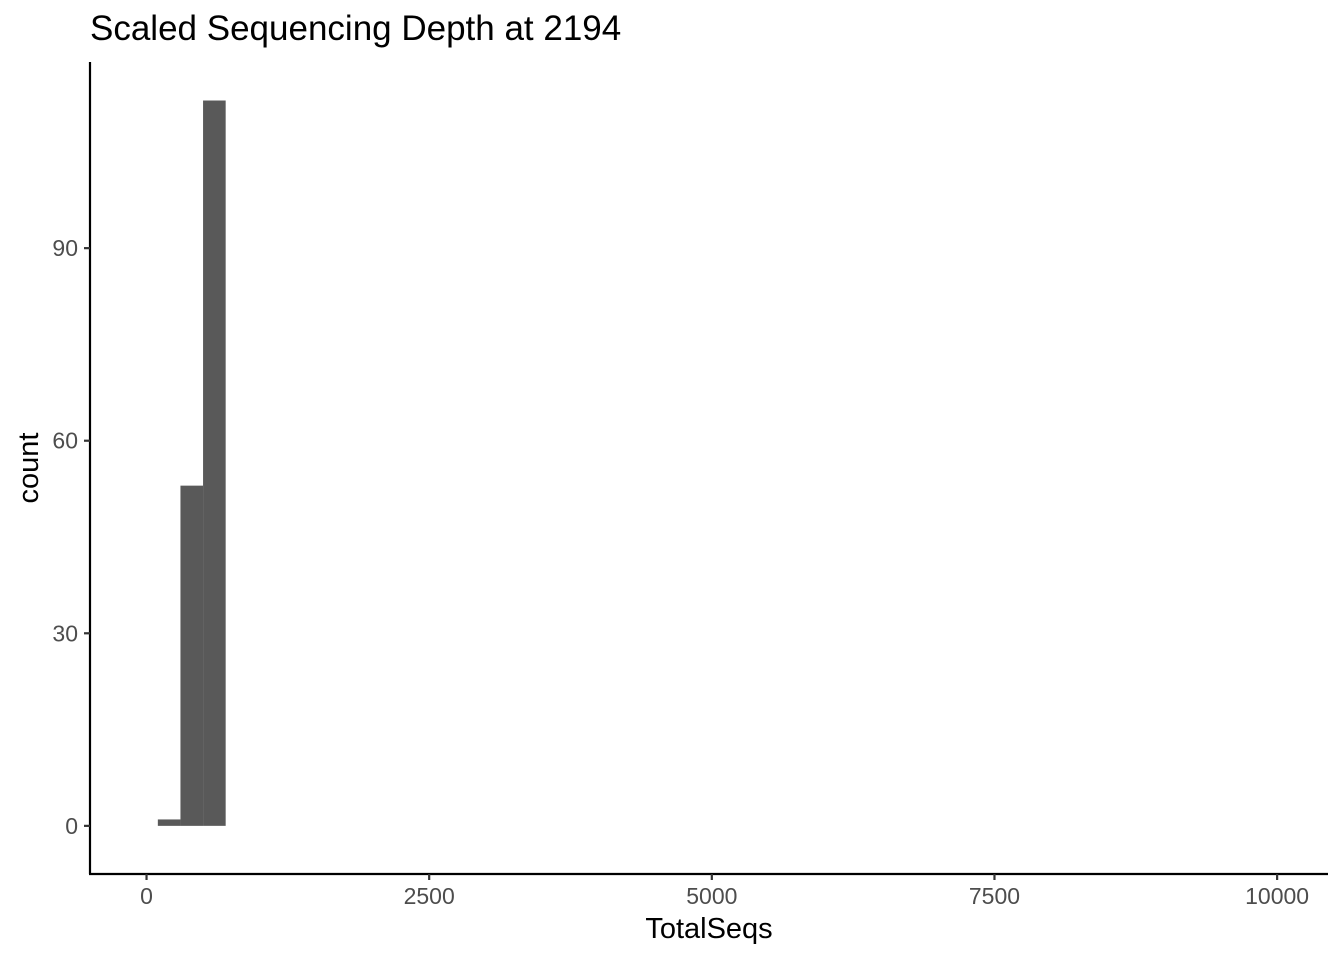 This screenshot has width=1344, height=960. What do you see at coordinates (711, 896) in the screenshot?
I see `x-tick-label: 5000` at bounding box center [711, 896].